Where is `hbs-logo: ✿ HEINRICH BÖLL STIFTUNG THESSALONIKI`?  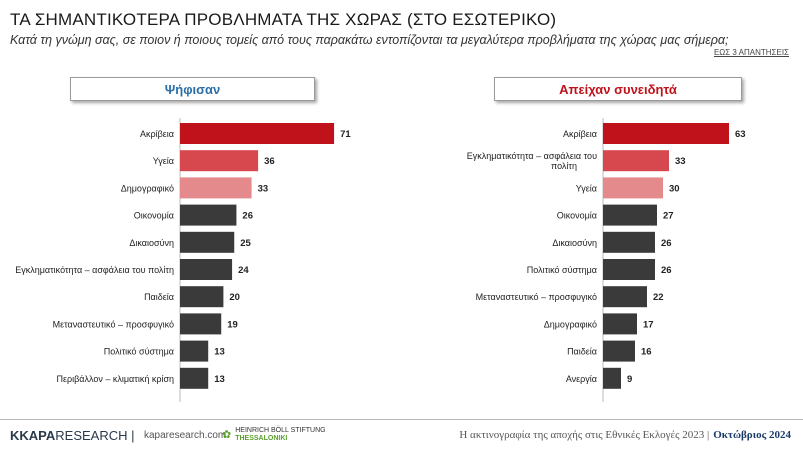 hbs-logo: ✿ HEINRICH BÖLL STIFTUNG THESSALONIKI is located at coordinates (274, 435).